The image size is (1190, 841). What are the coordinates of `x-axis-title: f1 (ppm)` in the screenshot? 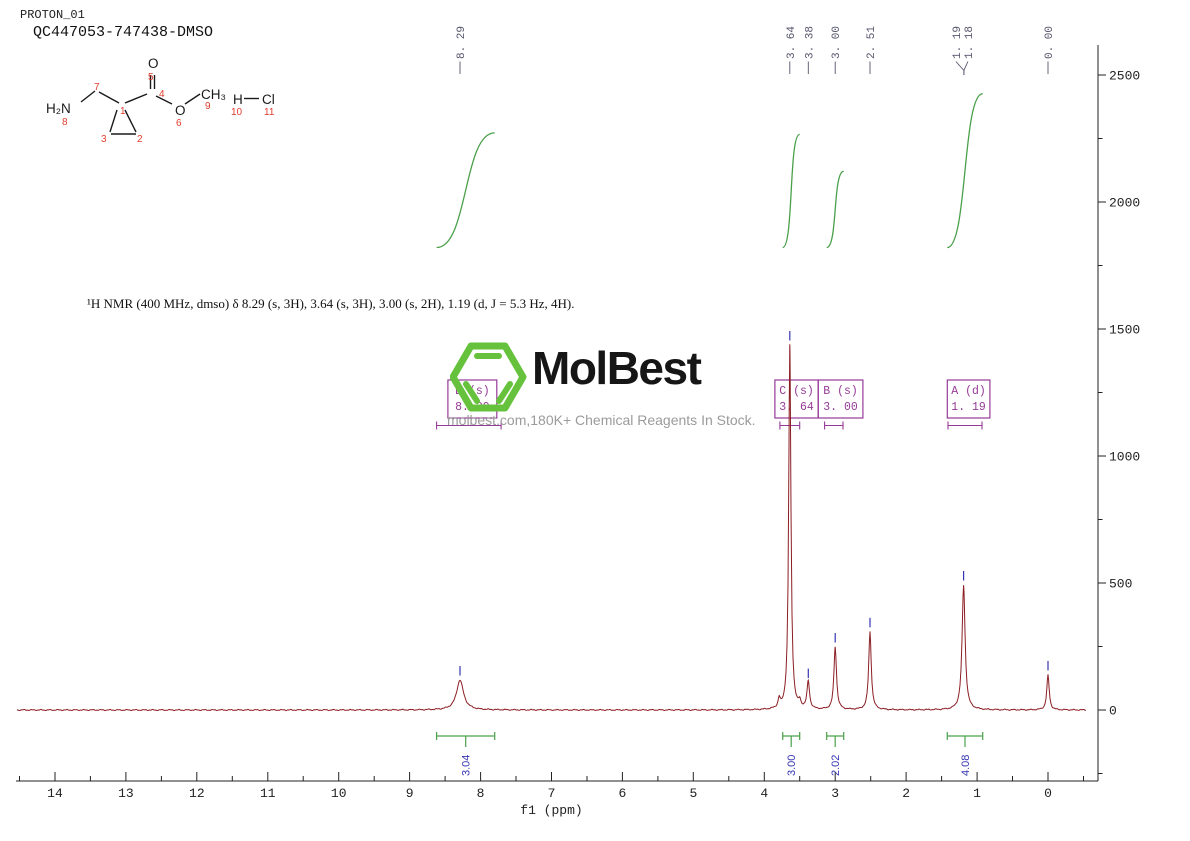 It's located at (551, 810).